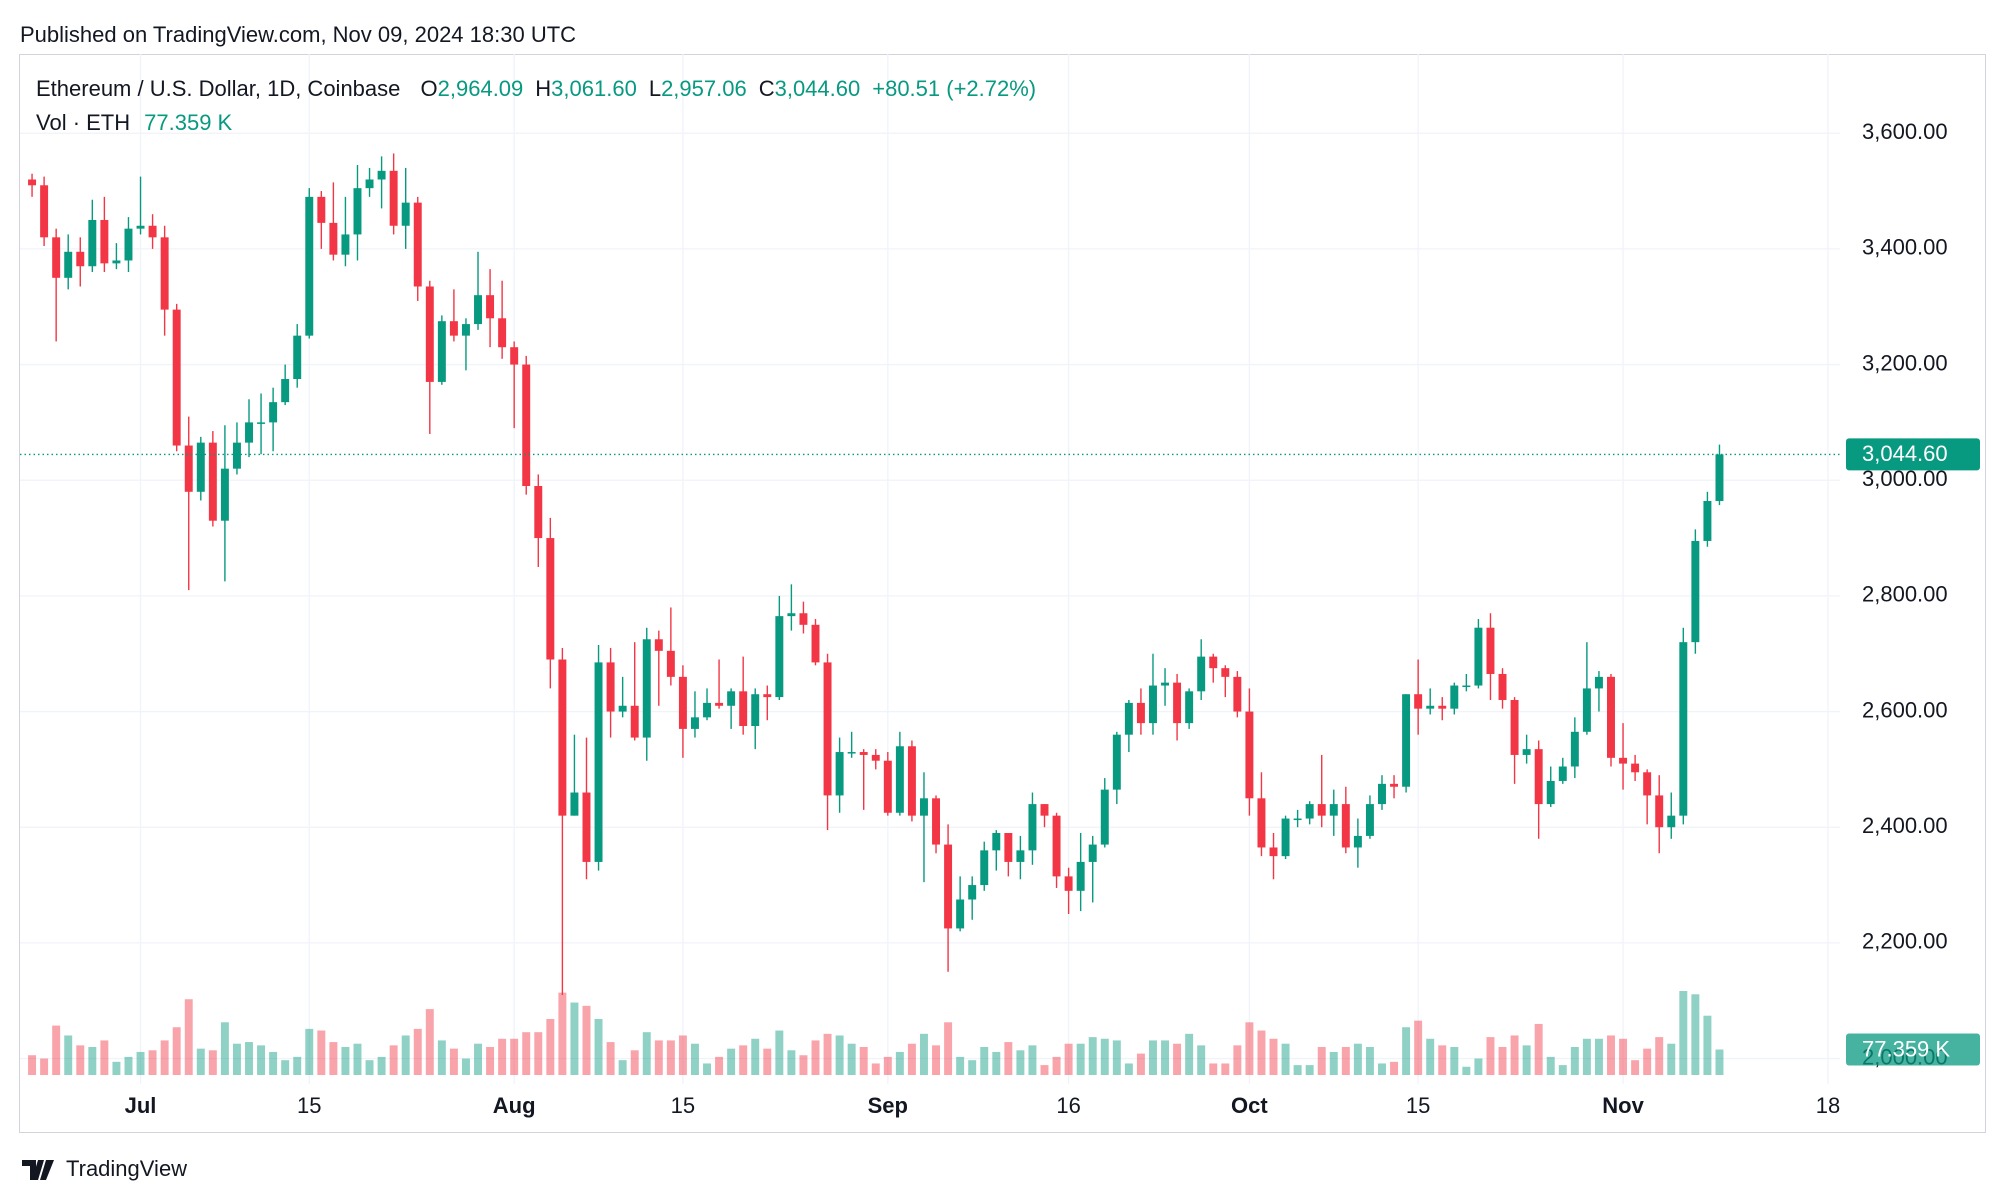  What do you see at coordinates (1905, 131) in the screenshot?
I see `y-tick-label: 3,600.00` at bounding box center [1905, 131].